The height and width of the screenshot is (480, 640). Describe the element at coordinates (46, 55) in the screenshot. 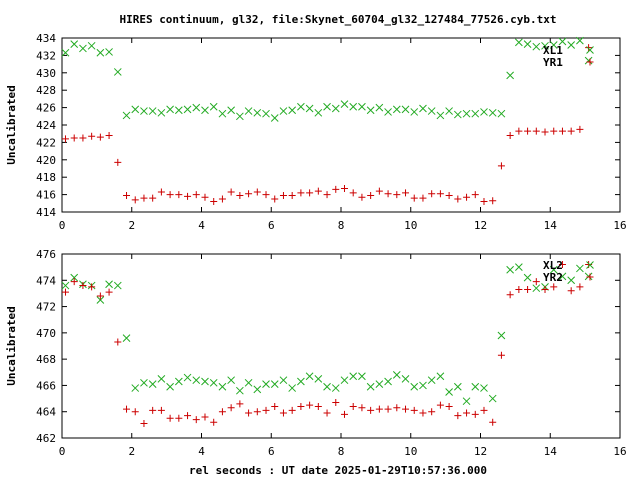

I see `y-tick-label: 432` at that location.